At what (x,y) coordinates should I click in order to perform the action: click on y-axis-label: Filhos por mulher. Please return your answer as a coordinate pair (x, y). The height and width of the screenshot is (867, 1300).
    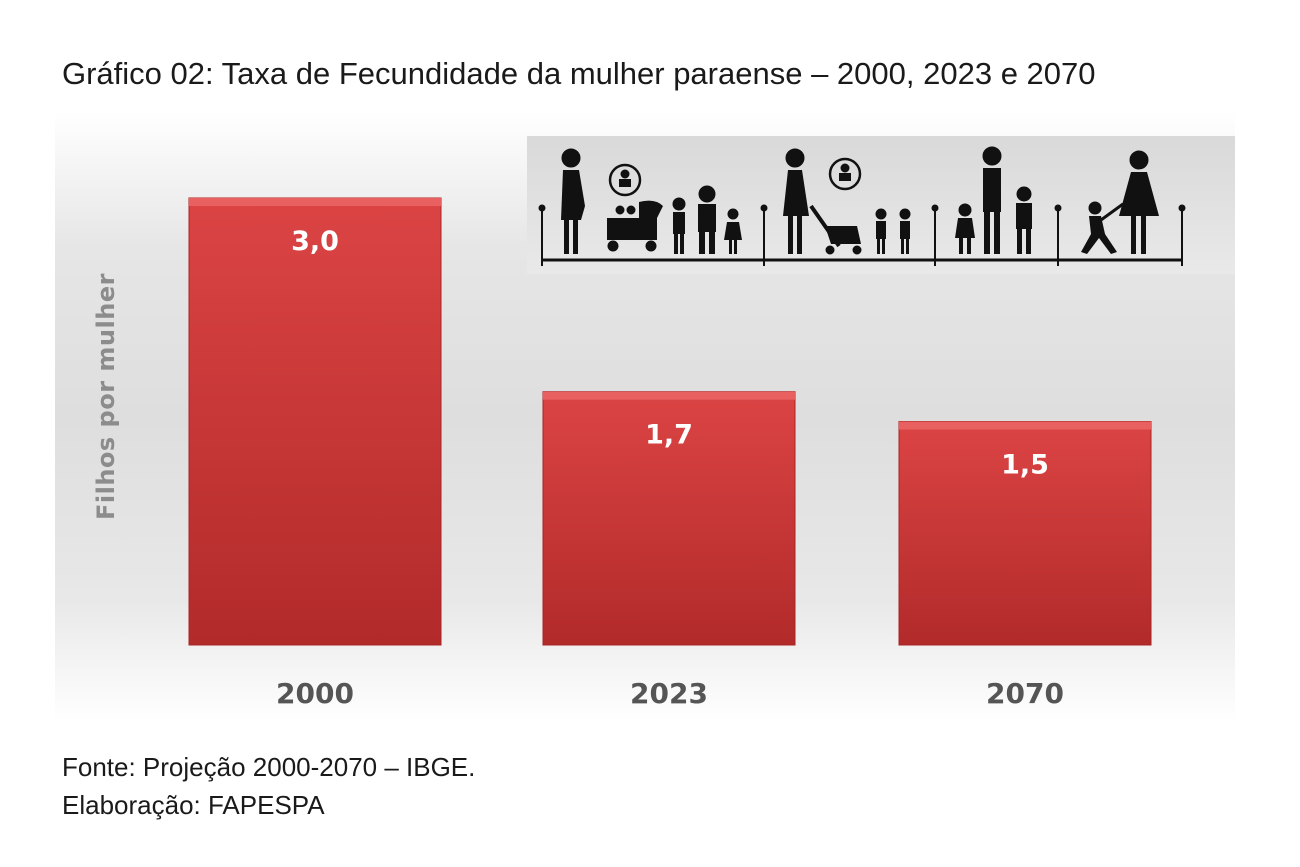
    Looking at the image, I should click on (106, 396).